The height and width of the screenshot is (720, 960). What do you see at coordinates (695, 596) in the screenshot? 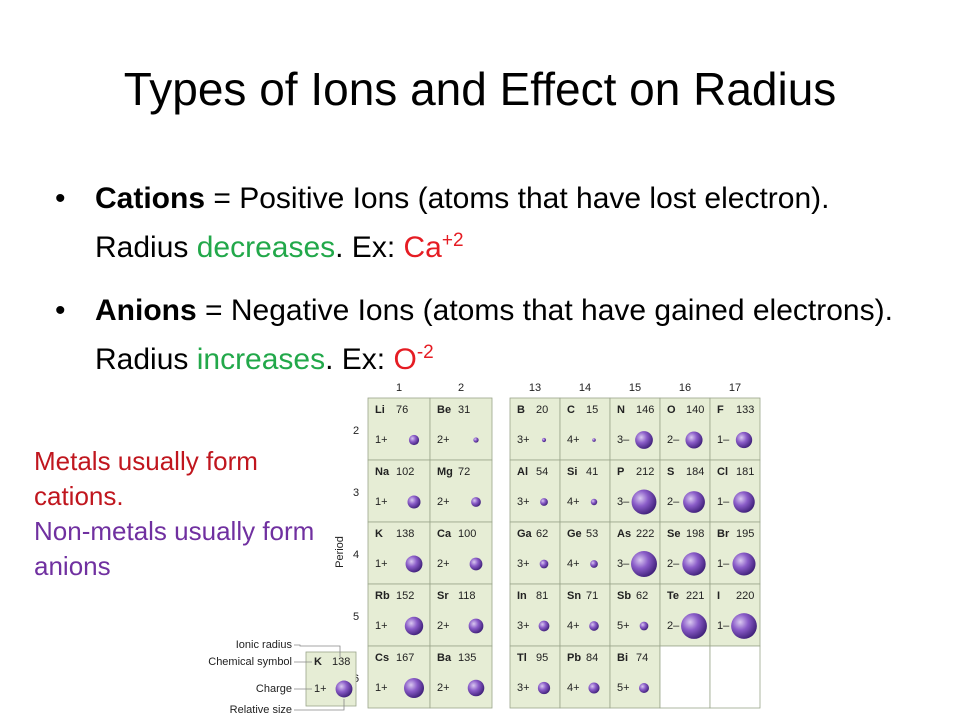
I see `radius: 221` at bounding box center [695, 596].